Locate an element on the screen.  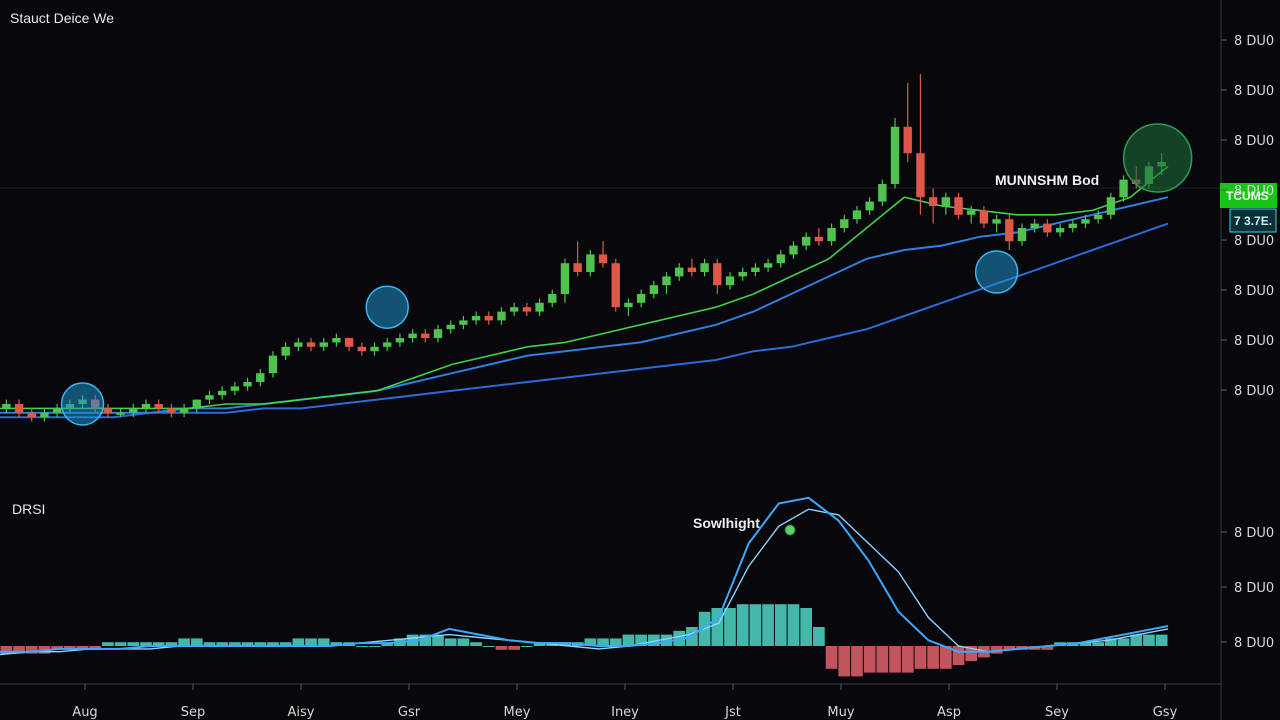
y-axis-lower: 8 DU0 8 DU0 8 DU0 is located at coordinates (1247, 588).